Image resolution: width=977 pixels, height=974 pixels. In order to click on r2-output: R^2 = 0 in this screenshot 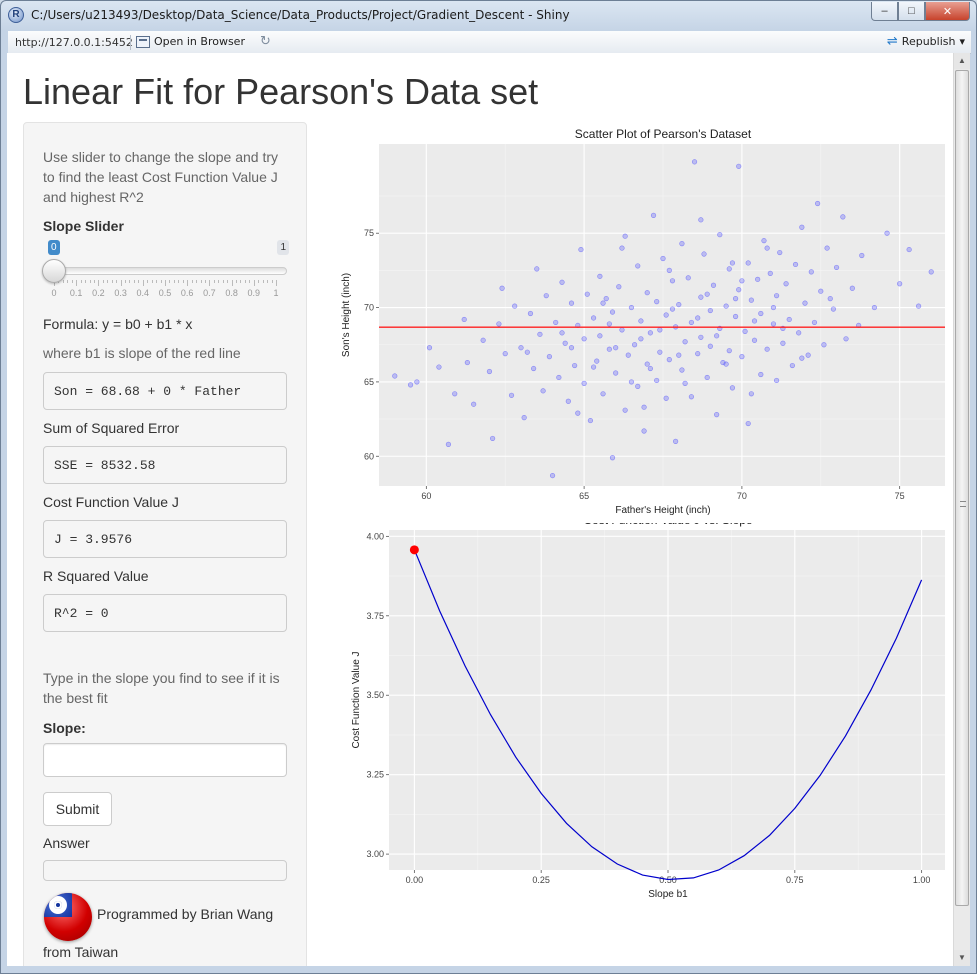, I will do `click(165, 613)`.